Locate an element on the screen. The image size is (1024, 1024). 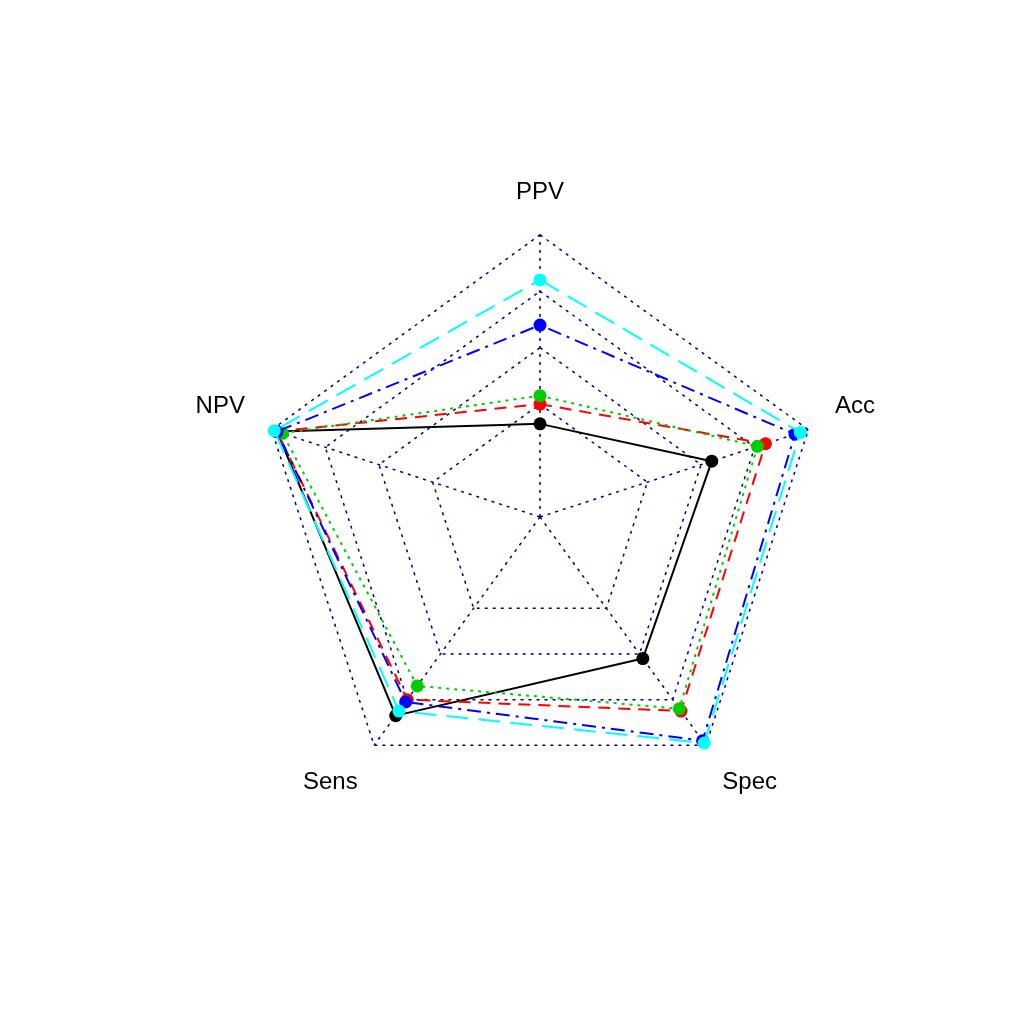
spoke-label: PPV is located at coordinates (540, 191).